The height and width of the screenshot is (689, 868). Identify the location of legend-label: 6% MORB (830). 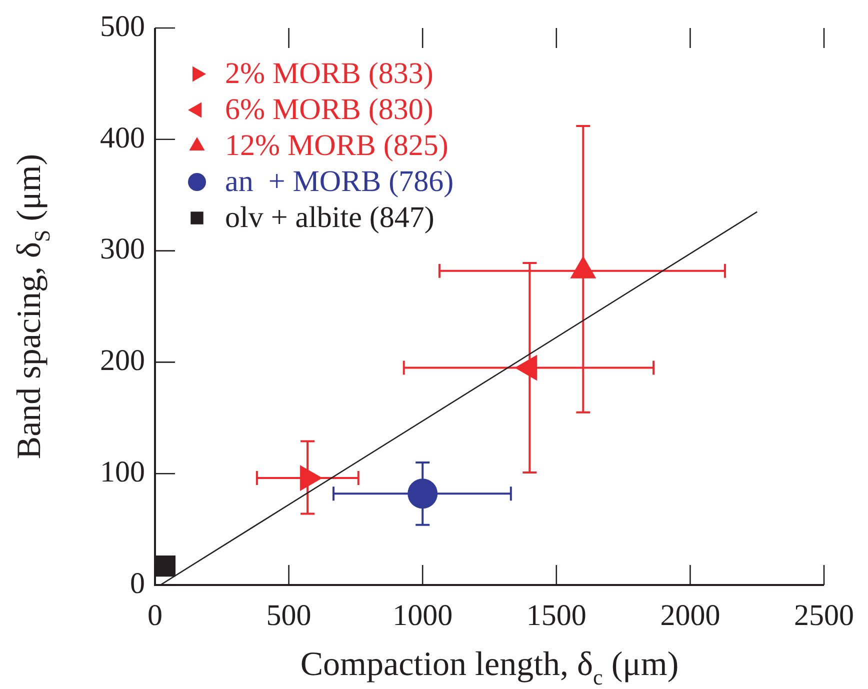
(329, 109).